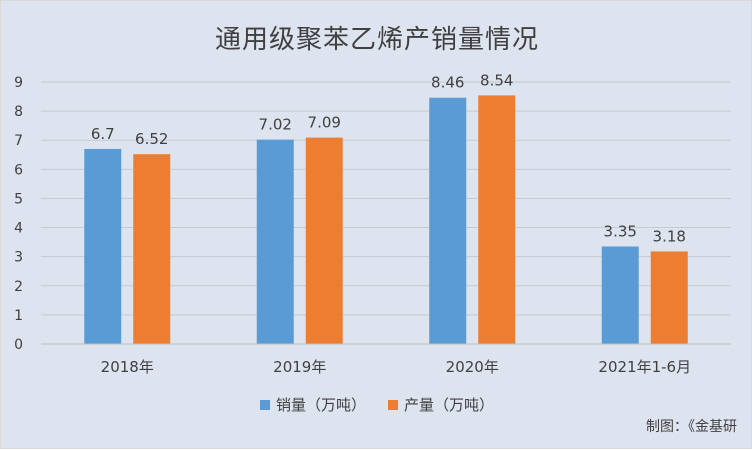  I want to click on legend-item-production: 产量（万吨）, so click(441, 404).